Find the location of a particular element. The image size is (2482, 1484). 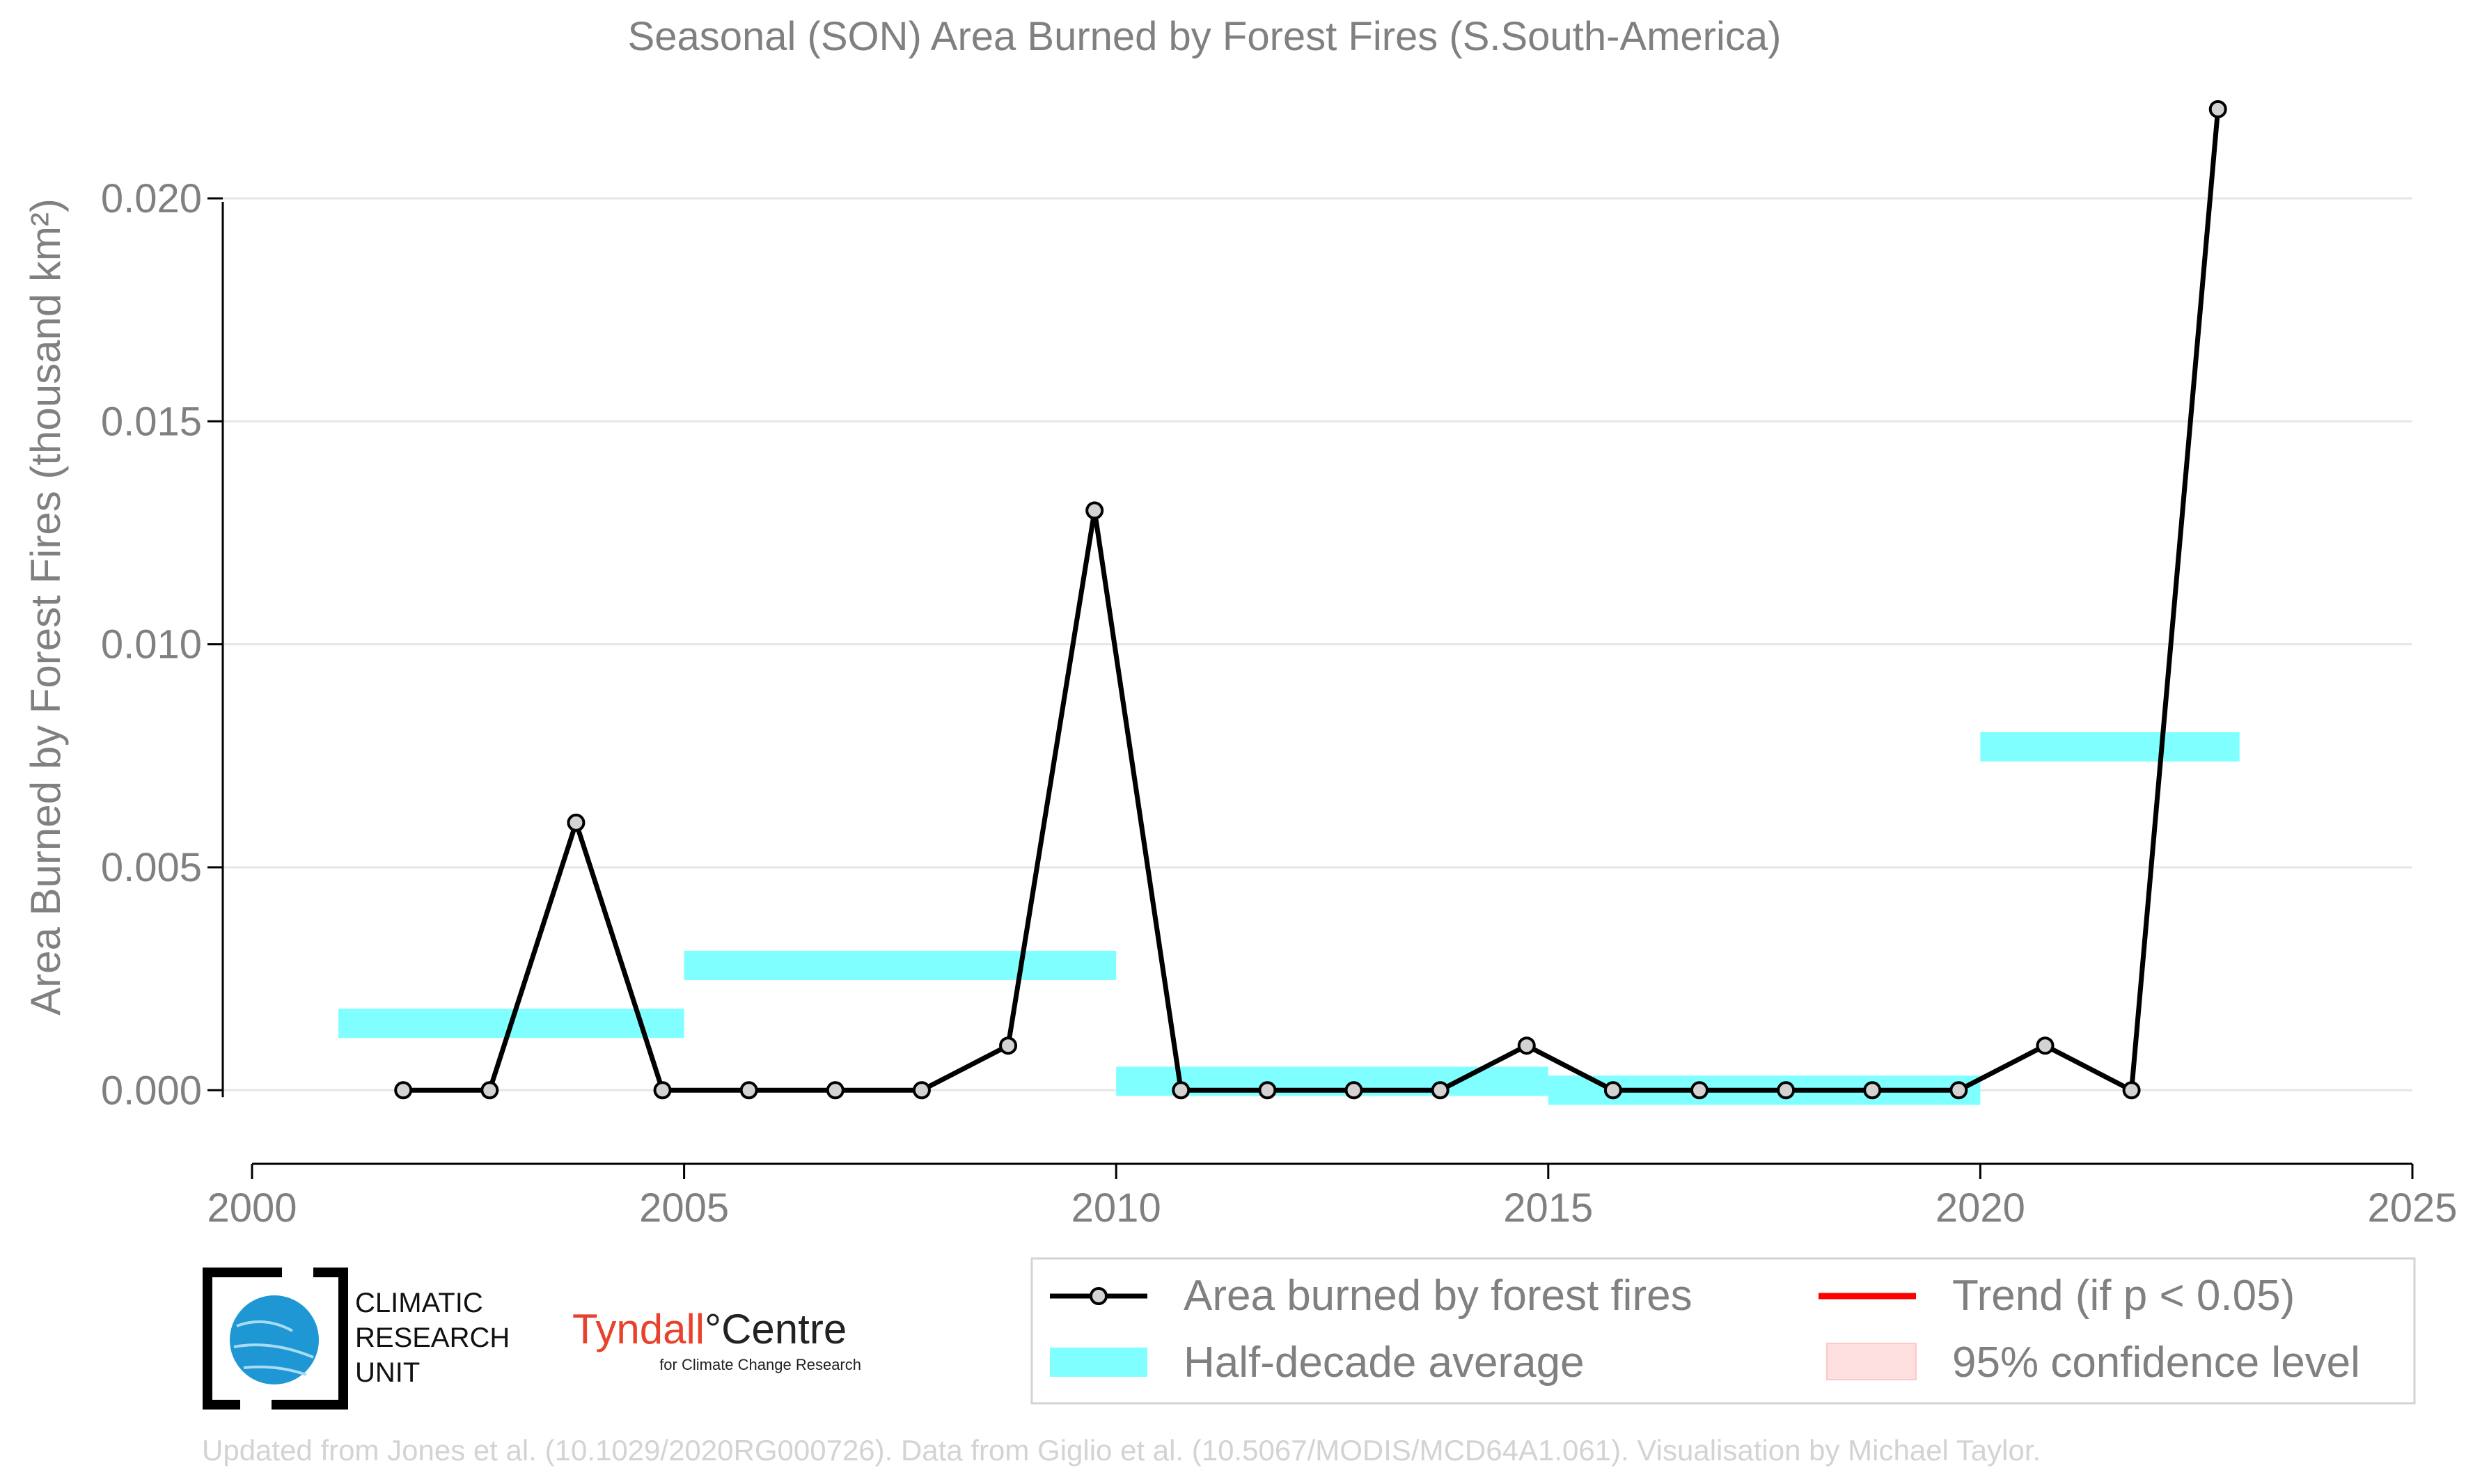

cru-logo-frame is located at coordinates (275, 1339).